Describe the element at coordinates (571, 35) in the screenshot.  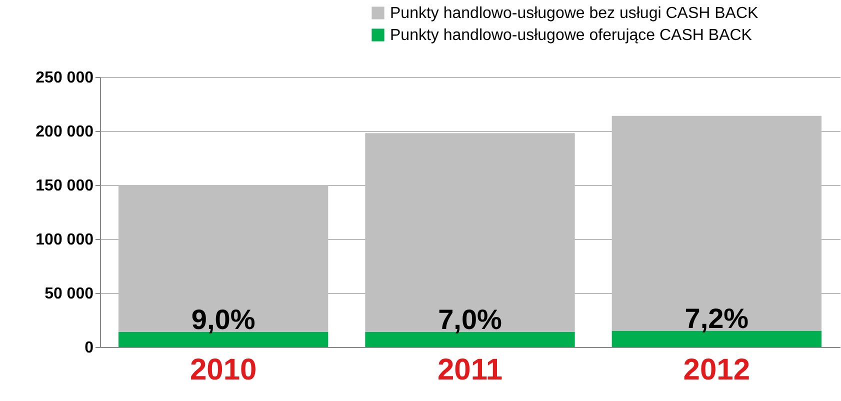
I see `legend-label: Punkty handlowo-usługowe oferujące CASH BACK` at that location.